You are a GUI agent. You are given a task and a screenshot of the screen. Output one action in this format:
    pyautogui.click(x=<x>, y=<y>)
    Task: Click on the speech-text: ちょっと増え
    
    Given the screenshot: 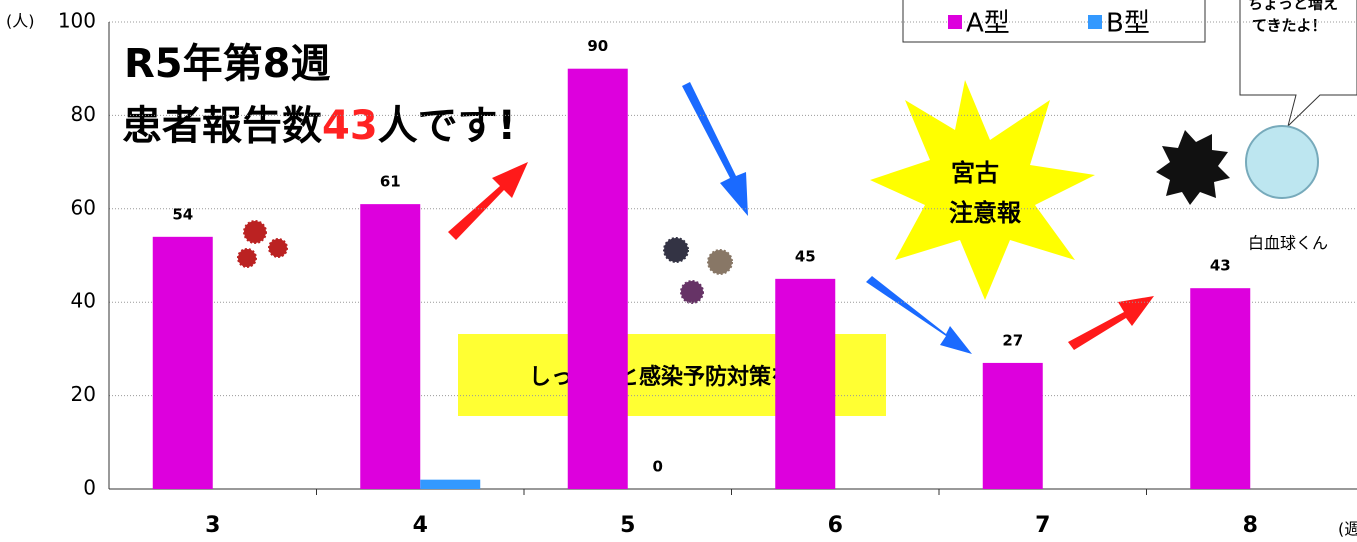 What is the action you would take?
    pyautogui.click(x=1293, y=6)
    